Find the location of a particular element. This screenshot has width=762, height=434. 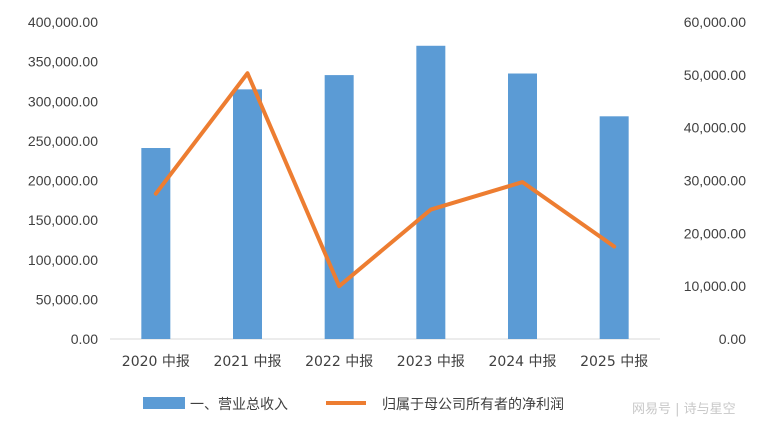

category-label: 2022 中报 is located at coordinates (339, 362).